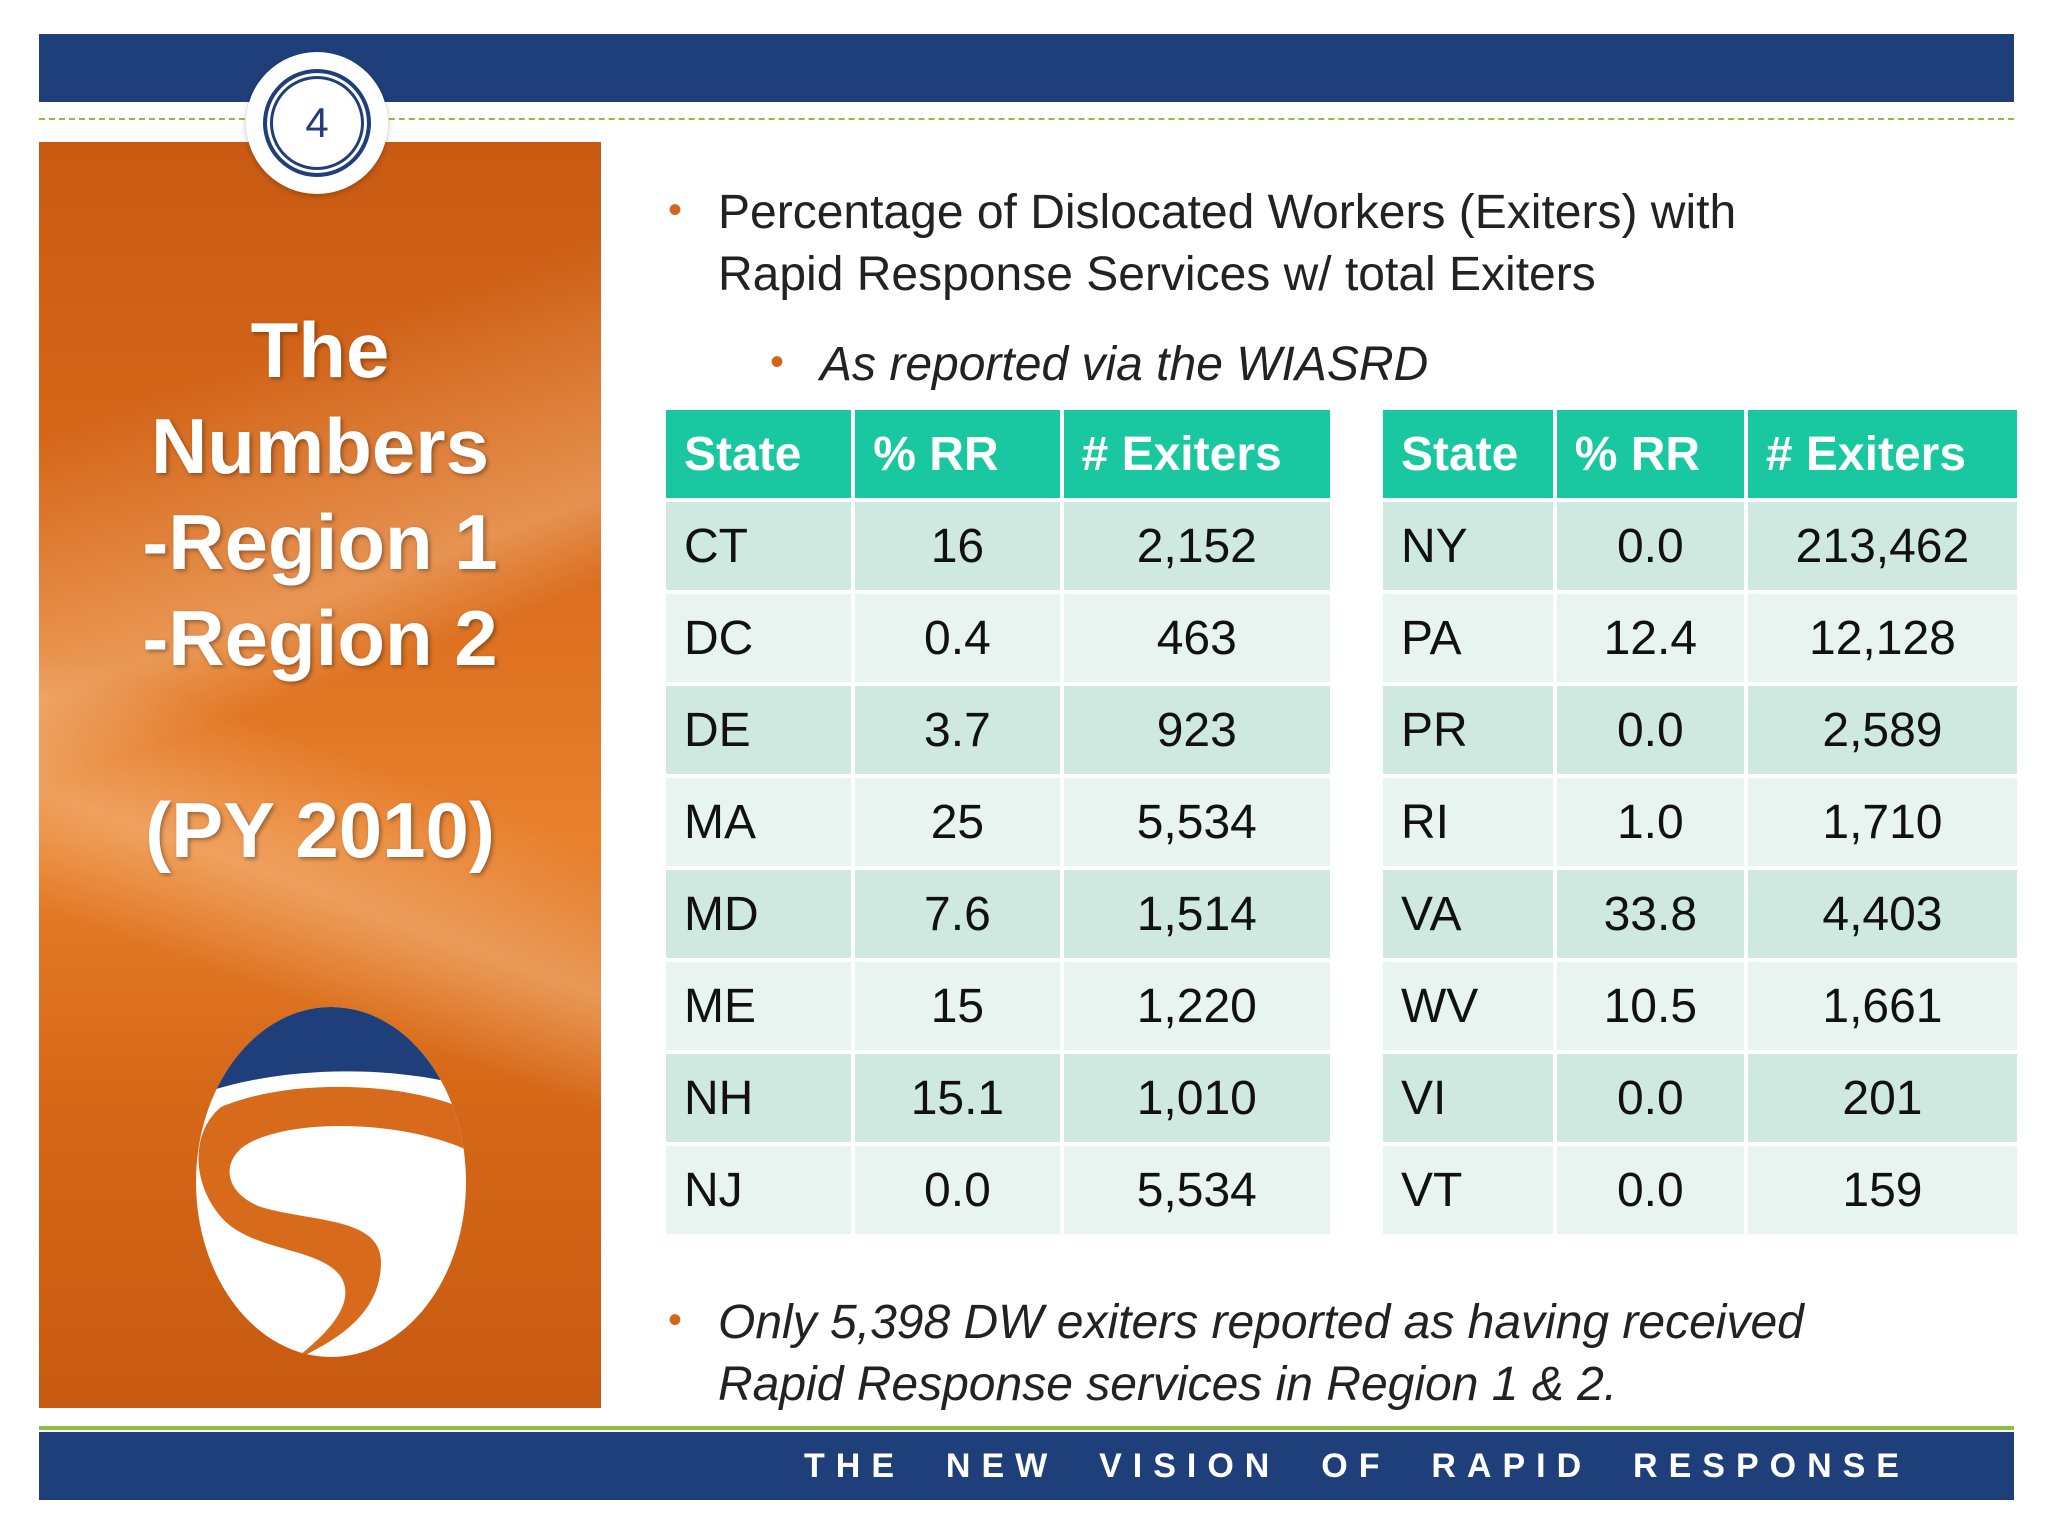  Describe the element at coordinates (957, 638) in the screenshot. I see `rr-cell: 0.4` at that location.